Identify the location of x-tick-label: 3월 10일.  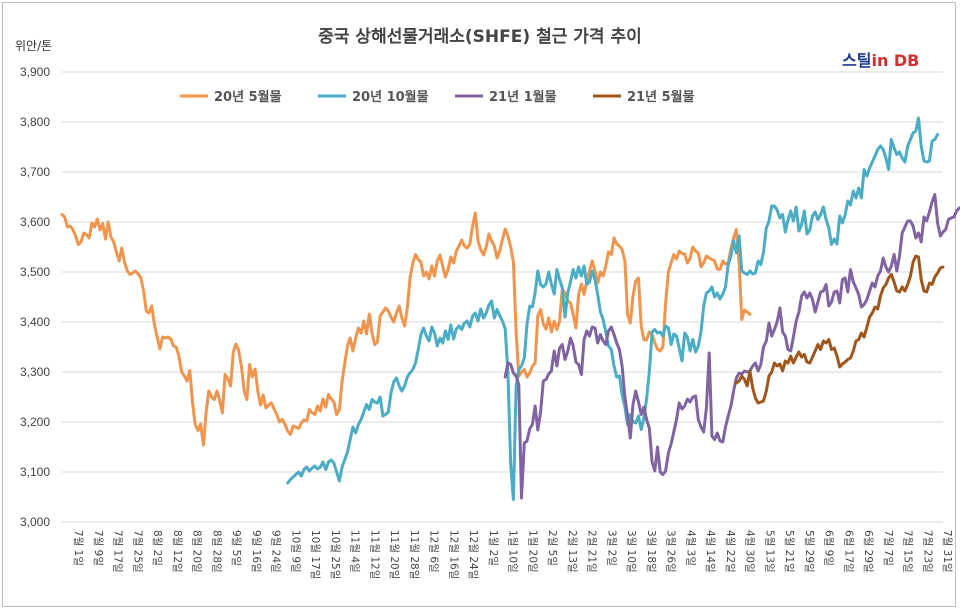
(631, 551).